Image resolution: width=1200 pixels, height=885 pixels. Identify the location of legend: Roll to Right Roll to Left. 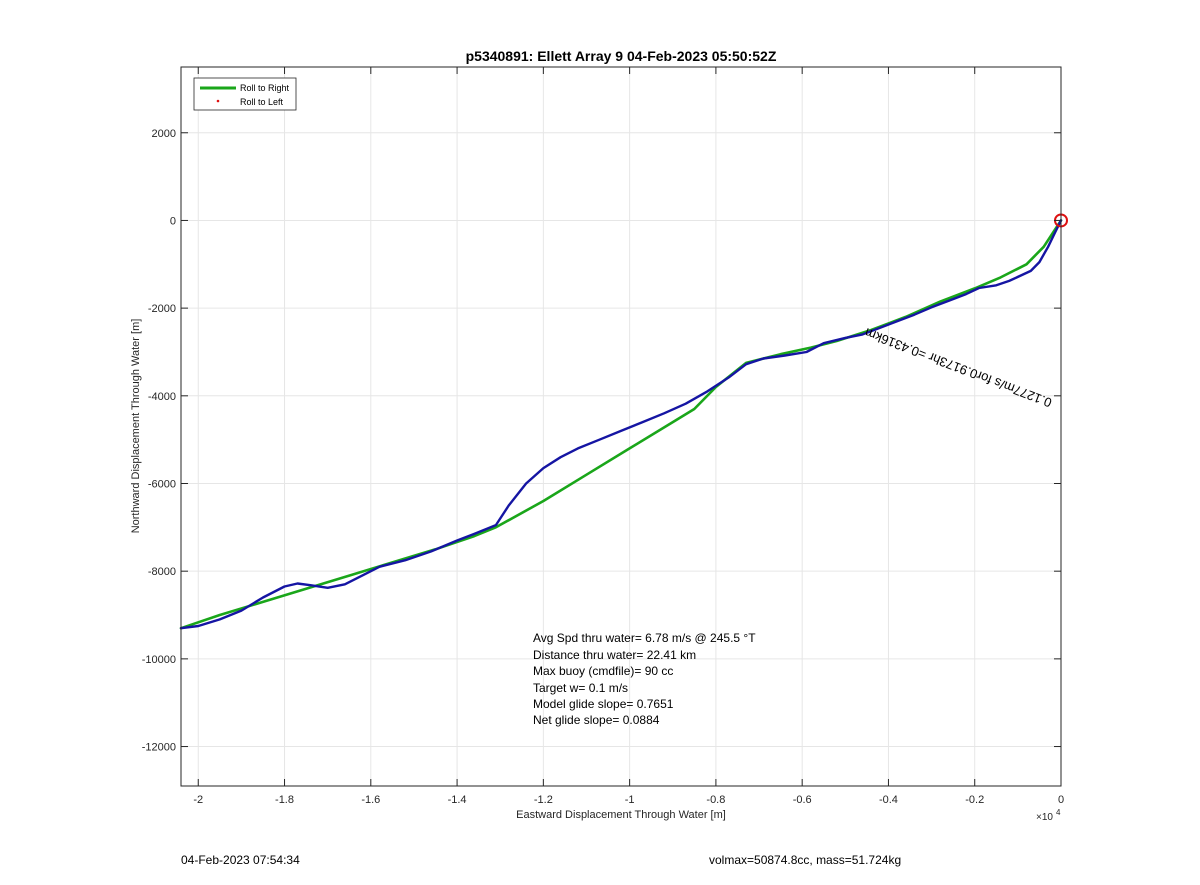
(245, 94).